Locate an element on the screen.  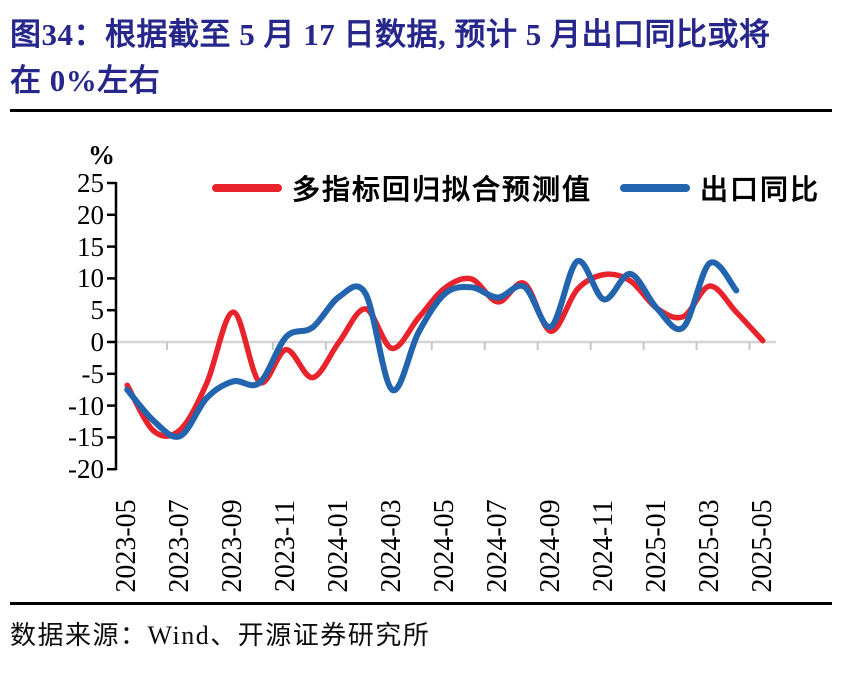
chart-legend: 多指标回归拟合预测值 出口同比 is located at coordinates (516, 188).